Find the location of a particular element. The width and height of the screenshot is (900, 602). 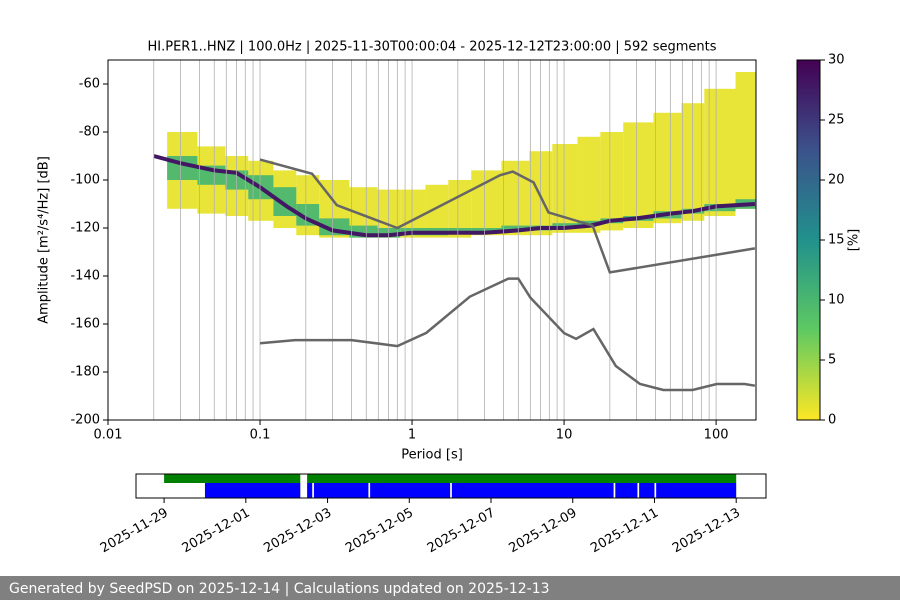

y-tick-label: -60 is located at coordinates (89, 84).